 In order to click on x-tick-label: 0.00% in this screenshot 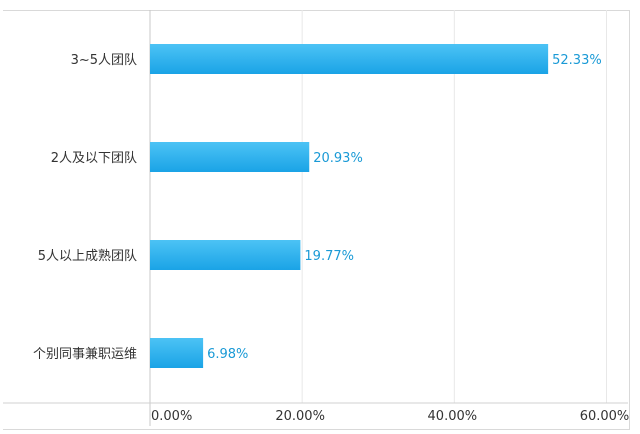, I will do `click(171, 416)`.